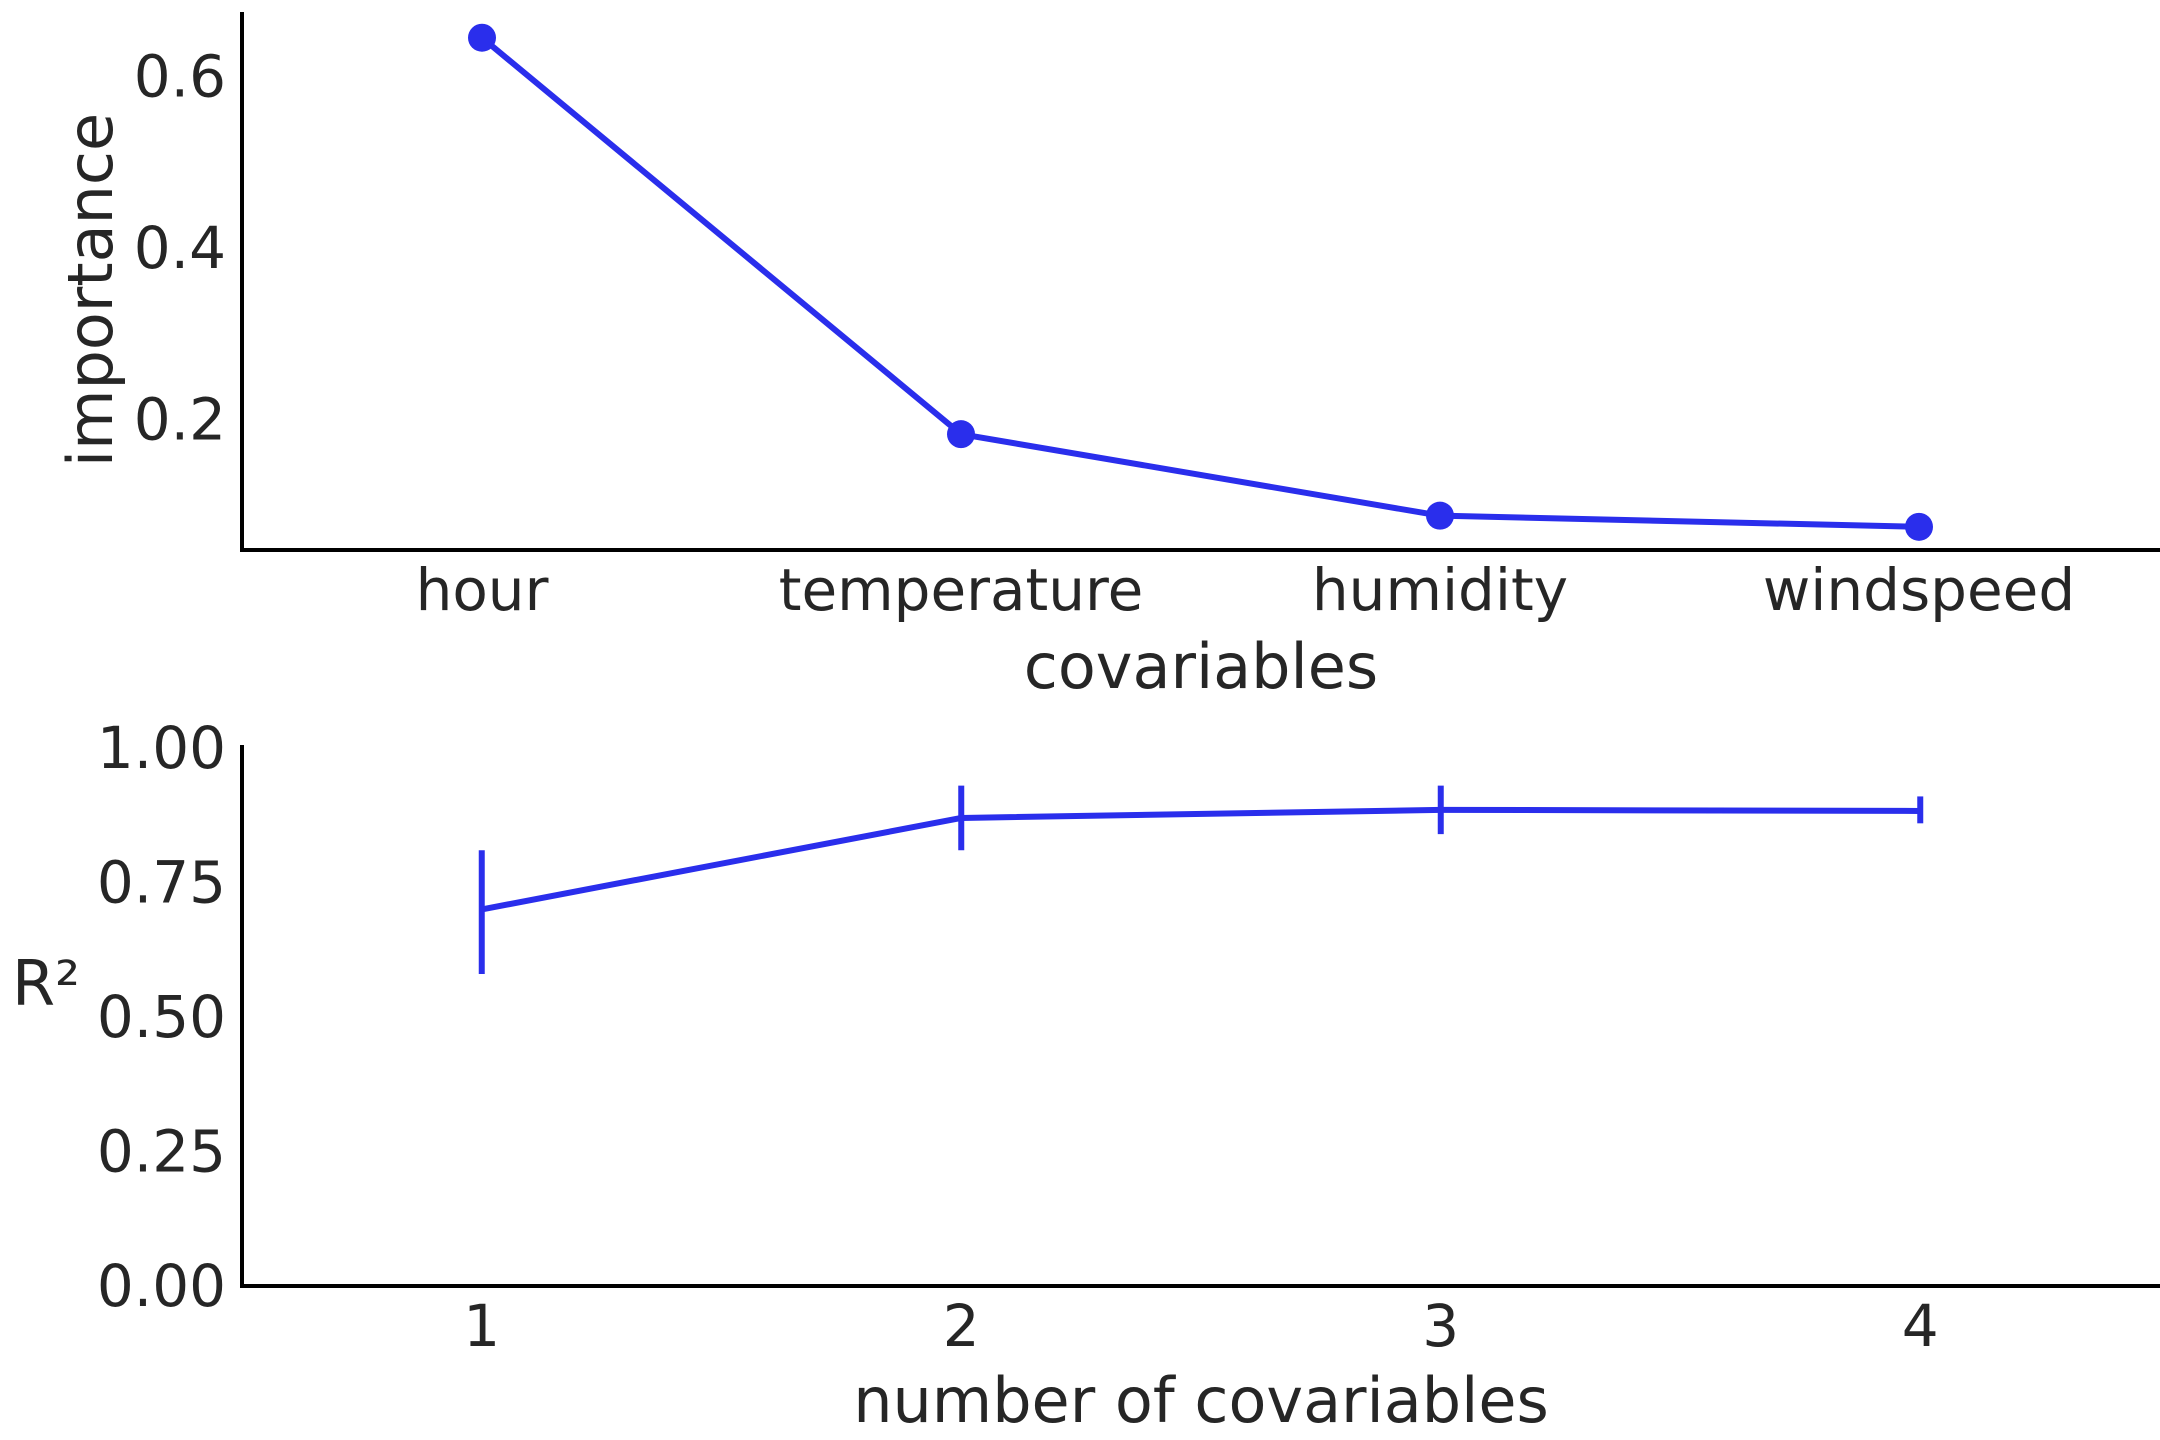 Image resolution: width=2160 pixels, height=1440 pixels. I want to click on importance-x-tick-label: windspeed, so click(1919, 590).